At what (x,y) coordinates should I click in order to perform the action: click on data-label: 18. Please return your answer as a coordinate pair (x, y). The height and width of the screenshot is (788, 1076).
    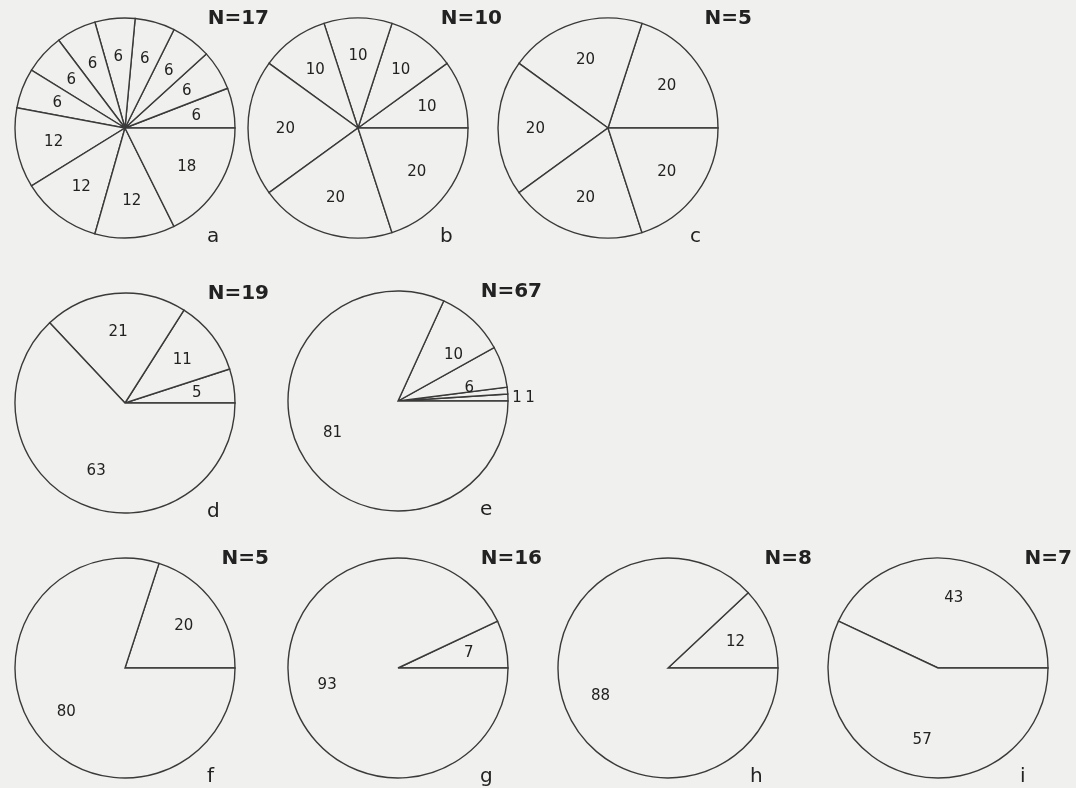
    Looking at the image, I should click on (187, 166).